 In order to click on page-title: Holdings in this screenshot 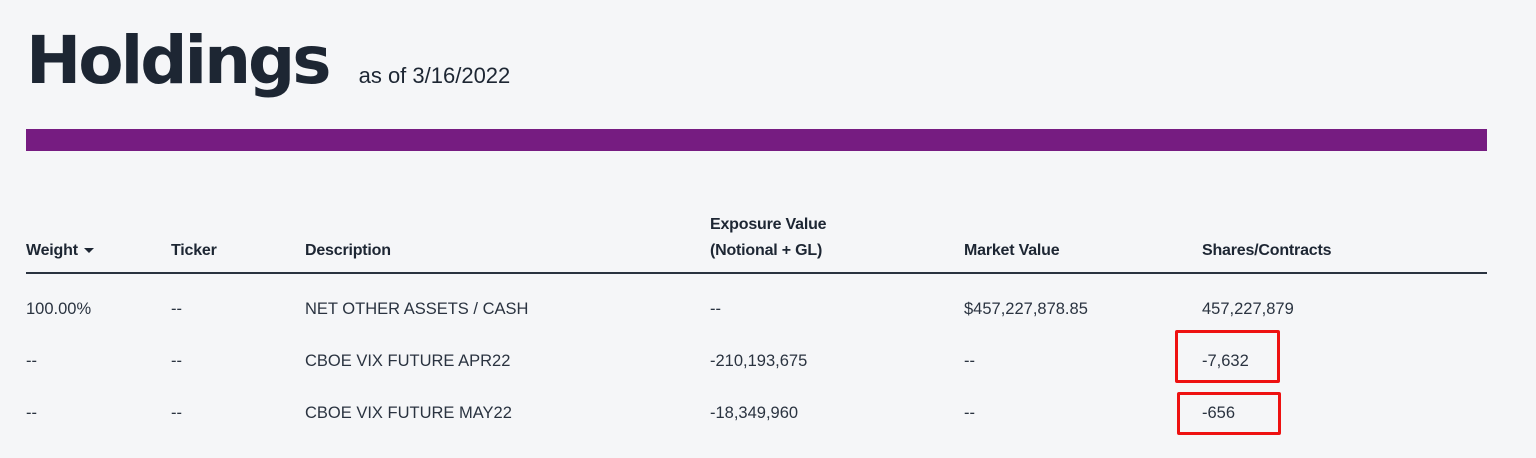, I will do `click(179, 60)`.